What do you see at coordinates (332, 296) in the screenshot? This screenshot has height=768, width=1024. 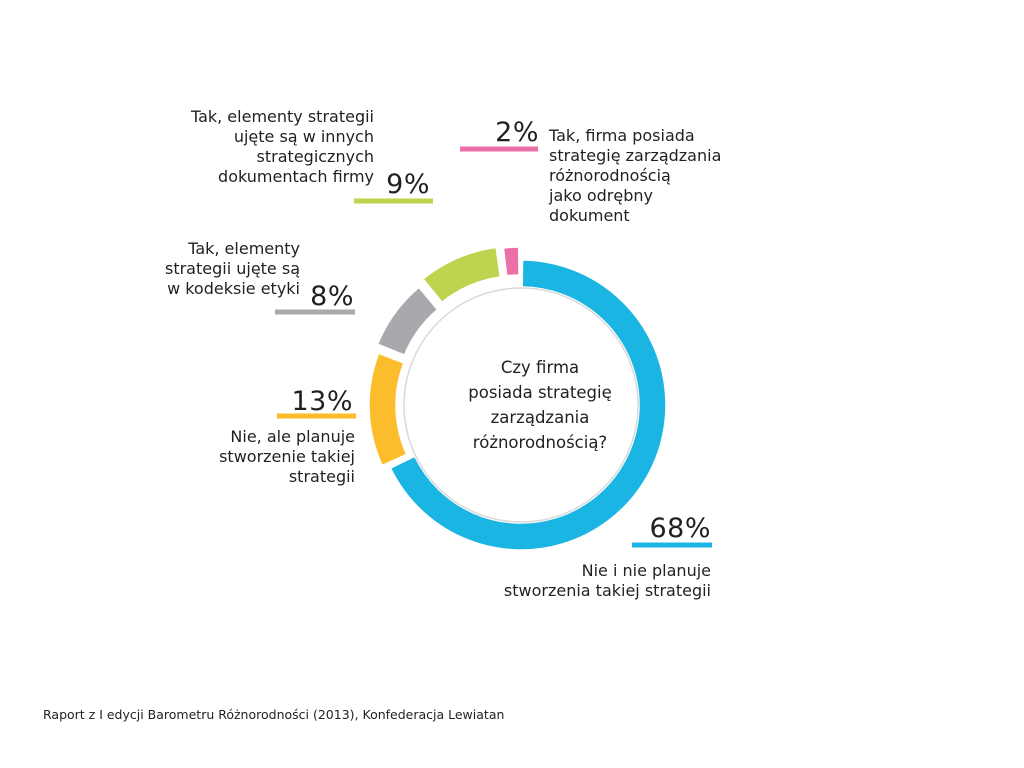 I see `slice-value-2: 8%` at bounding box center [332, 296].